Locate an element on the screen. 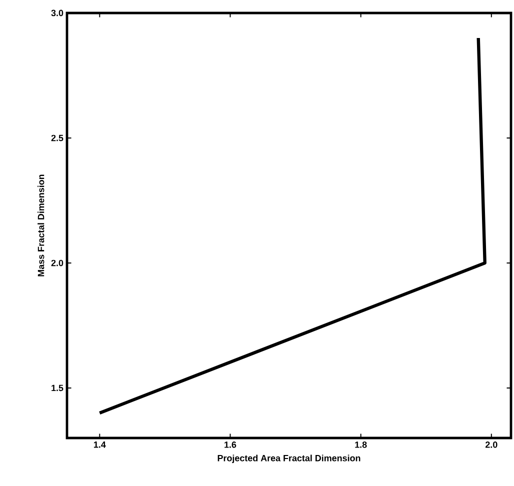 This screenshot has height=486, width=514. x-axis-title: Projected Area Fractal Dimension is located at coordinates (289, 459).